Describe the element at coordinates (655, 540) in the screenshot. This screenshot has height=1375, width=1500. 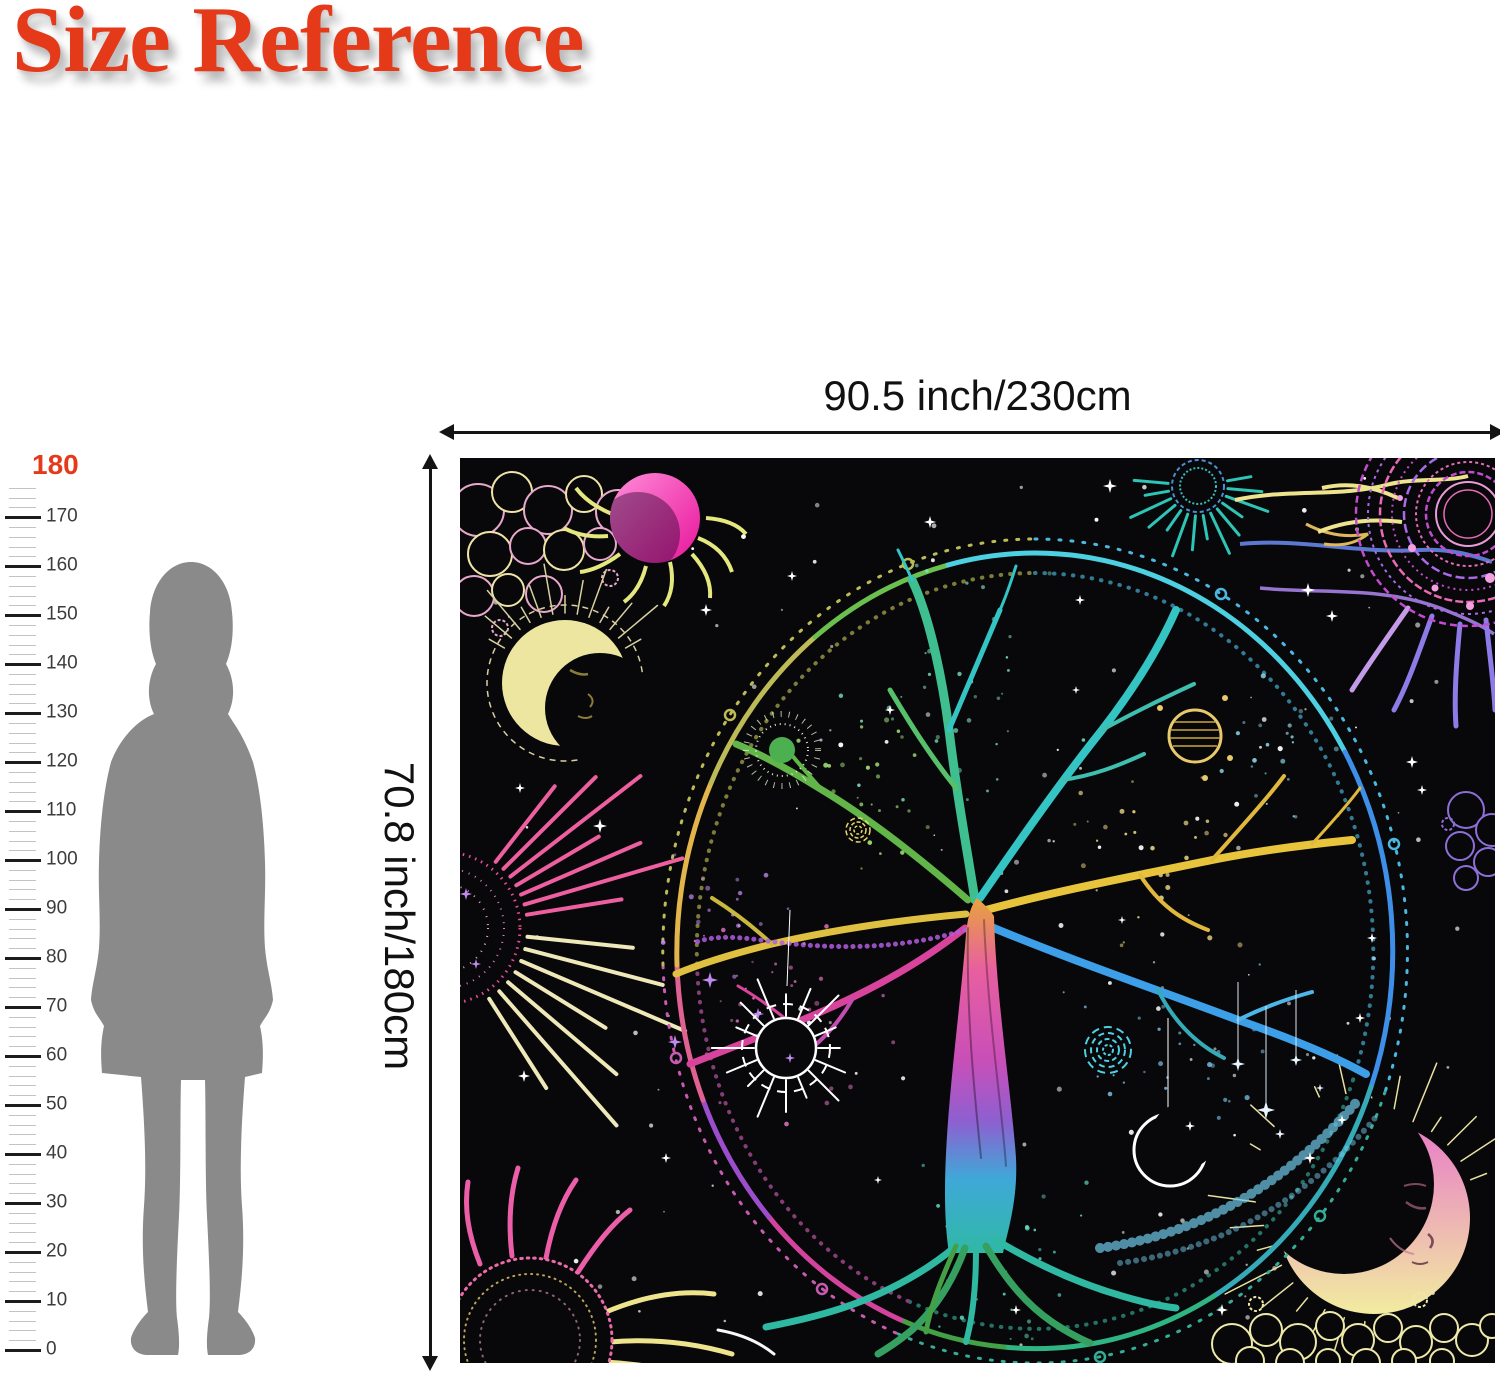
I see `eclipse-sun-icon` at that location.